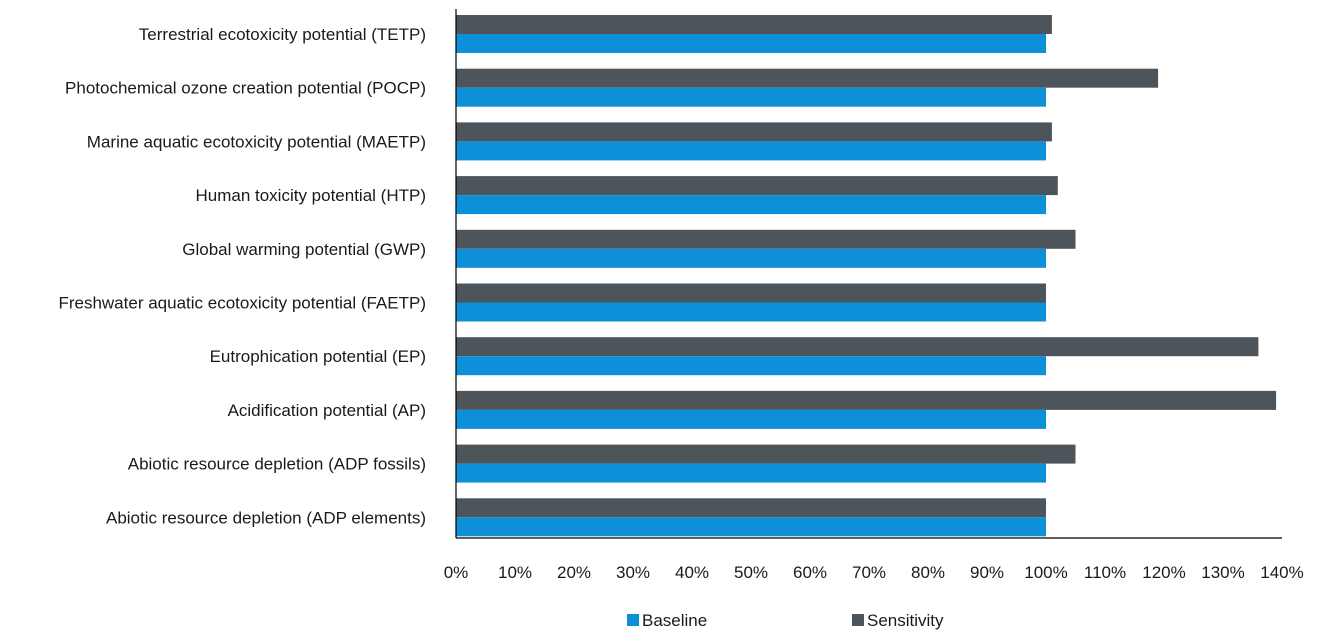 The width and height of the screenshot is (1321, 632). I want to click on x-tick-label: 30%, so click(633, 572).